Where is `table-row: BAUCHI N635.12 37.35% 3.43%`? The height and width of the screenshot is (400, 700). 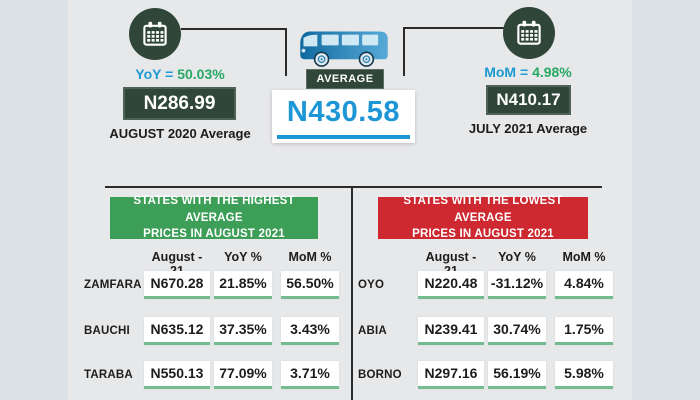
table-row: BAUCHI N635.12 37.35% 3.43% is located at coordinates (214, 331).